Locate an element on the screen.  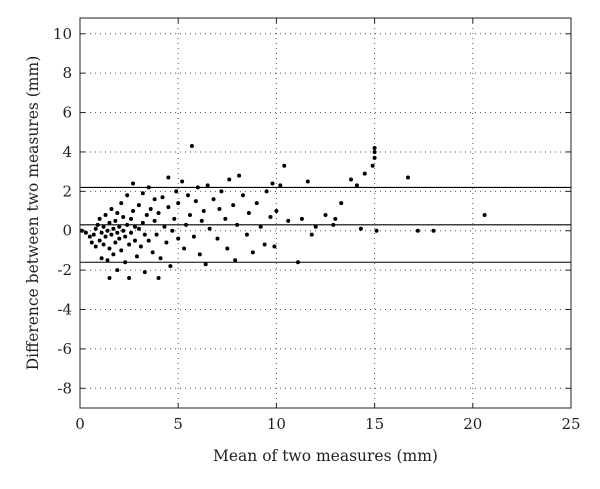
x-tick-label: 0 is located at coordinates (80, 424).